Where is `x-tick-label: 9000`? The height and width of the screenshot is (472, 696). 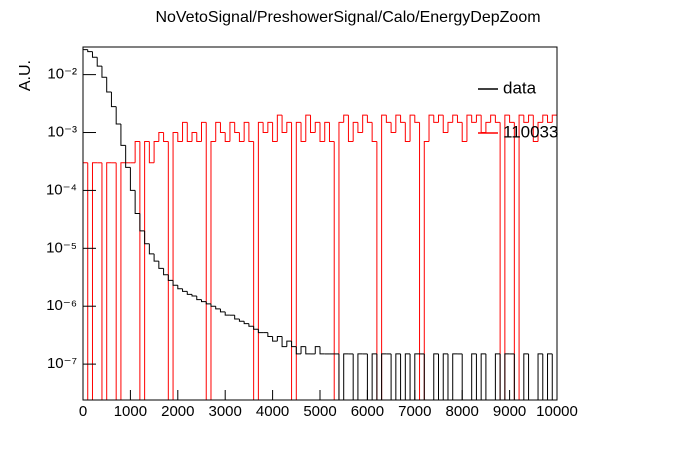
x-tick-label: 9000 is located at coordinates (509, 411).